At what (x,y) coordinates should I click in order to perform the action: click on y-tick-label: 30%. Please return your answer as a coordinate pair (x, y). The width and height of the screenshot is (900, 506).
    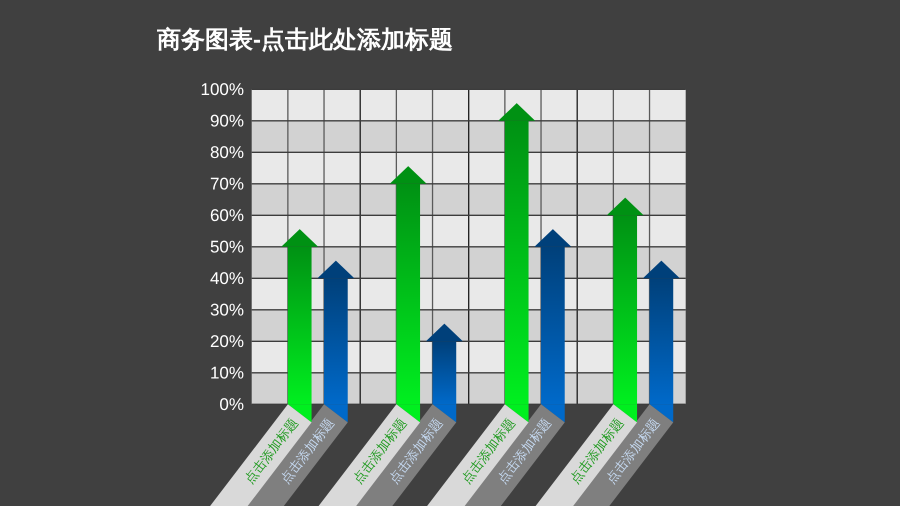
    Looking at the image, I should click on (227, 310).